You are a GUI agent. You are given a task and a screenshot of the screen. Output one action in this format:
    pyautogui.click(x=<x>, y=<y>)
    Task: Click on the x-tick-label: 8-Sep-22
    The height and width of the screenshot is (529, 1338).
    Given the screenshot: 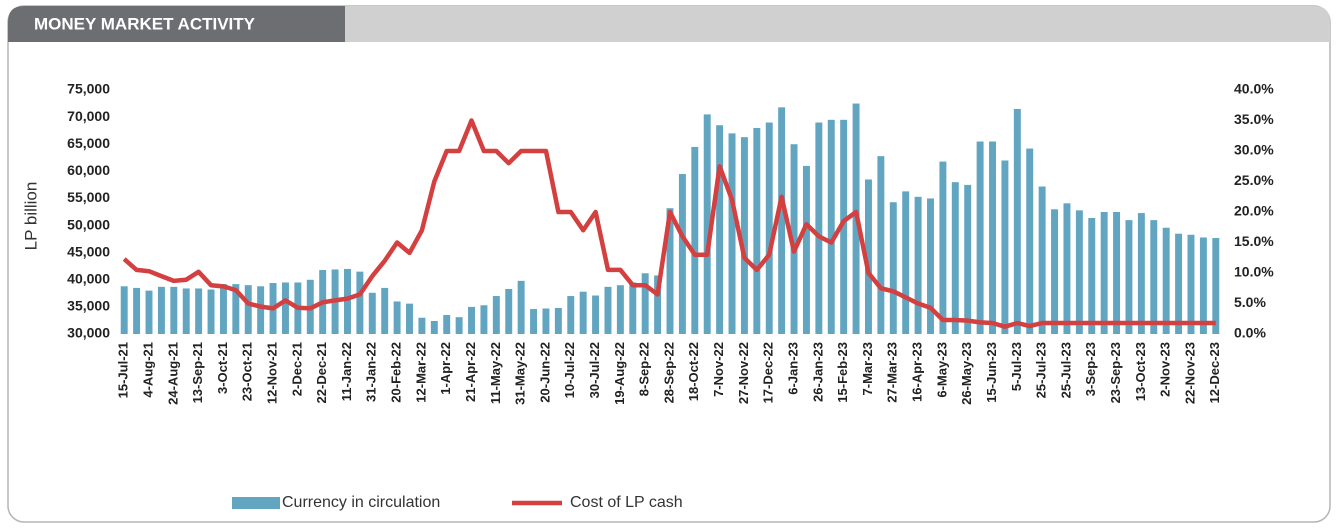 What is the action you would take?
    pyautogui.click(x=644, y=369)
    